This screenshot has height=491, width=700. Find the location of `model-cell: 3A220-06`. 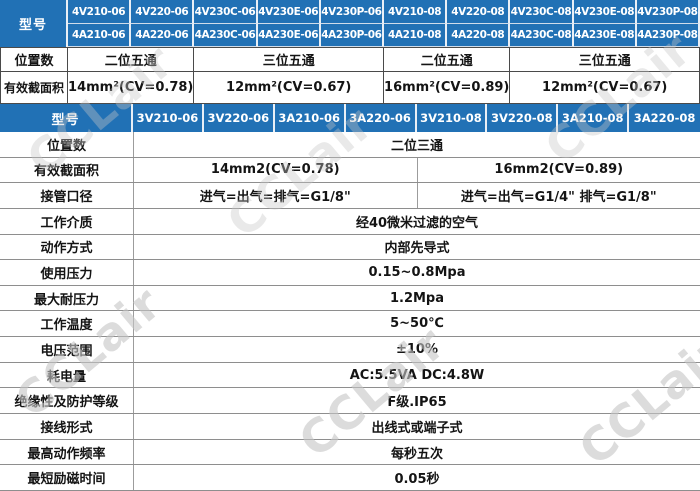

model-cell: 3A220-06 is located at coordinates (381, 118).